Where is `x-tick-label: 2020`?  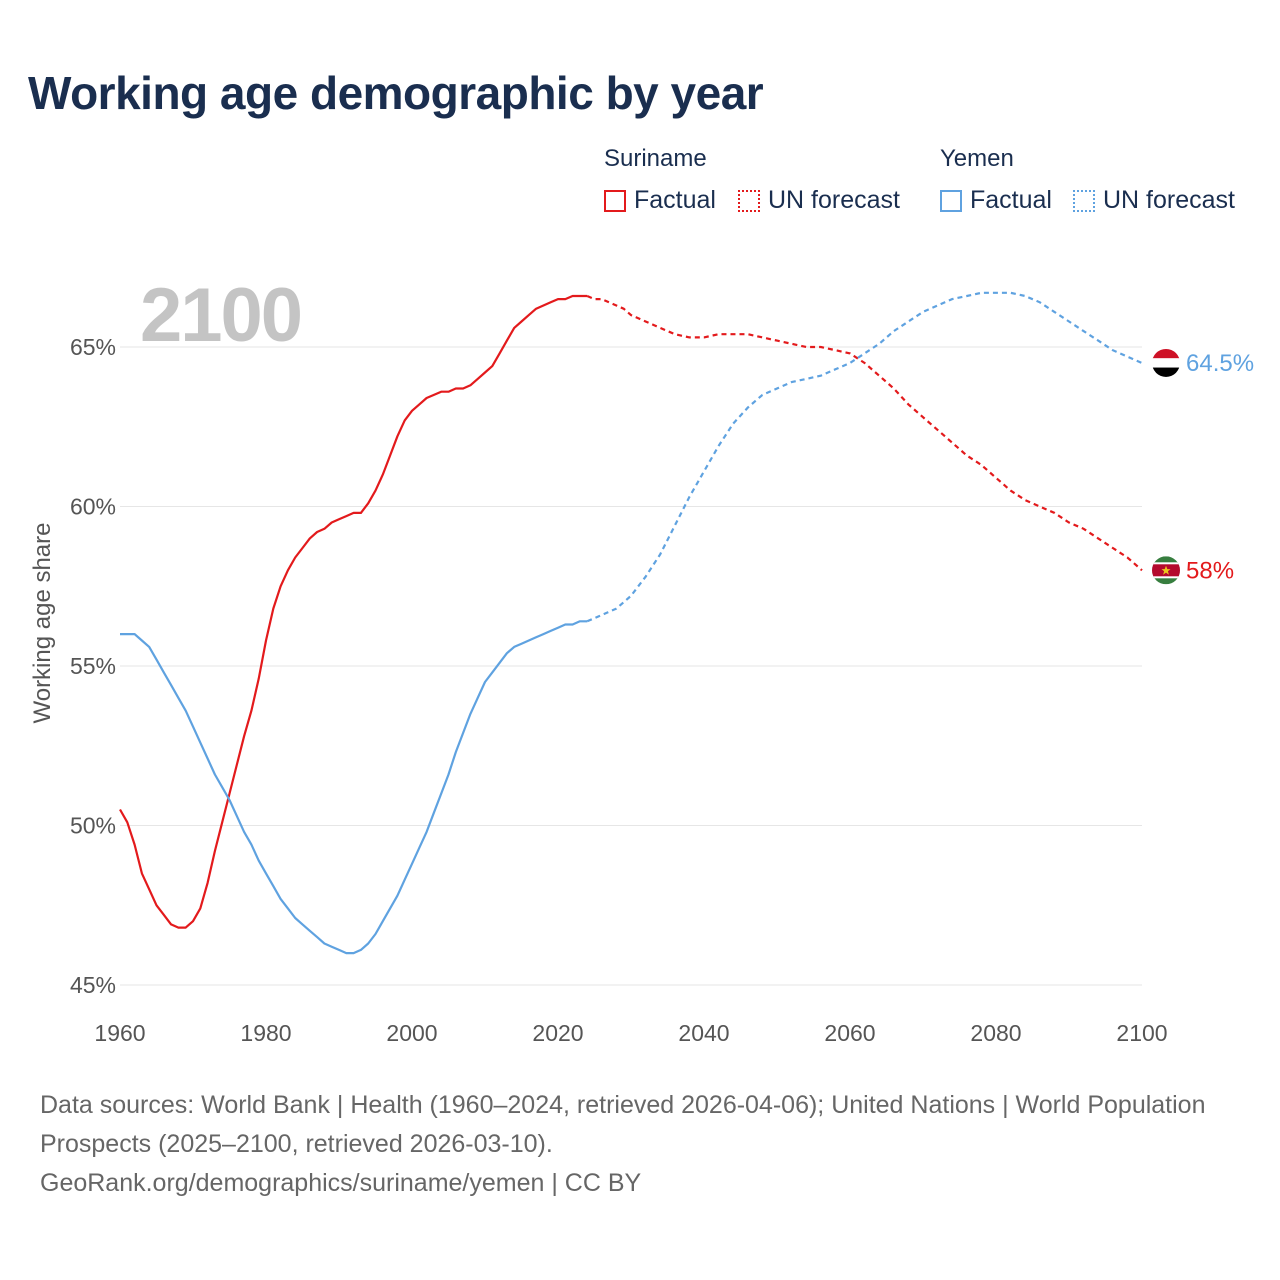
x-tick-label: 2020 is located at coordinates (557, 1033).